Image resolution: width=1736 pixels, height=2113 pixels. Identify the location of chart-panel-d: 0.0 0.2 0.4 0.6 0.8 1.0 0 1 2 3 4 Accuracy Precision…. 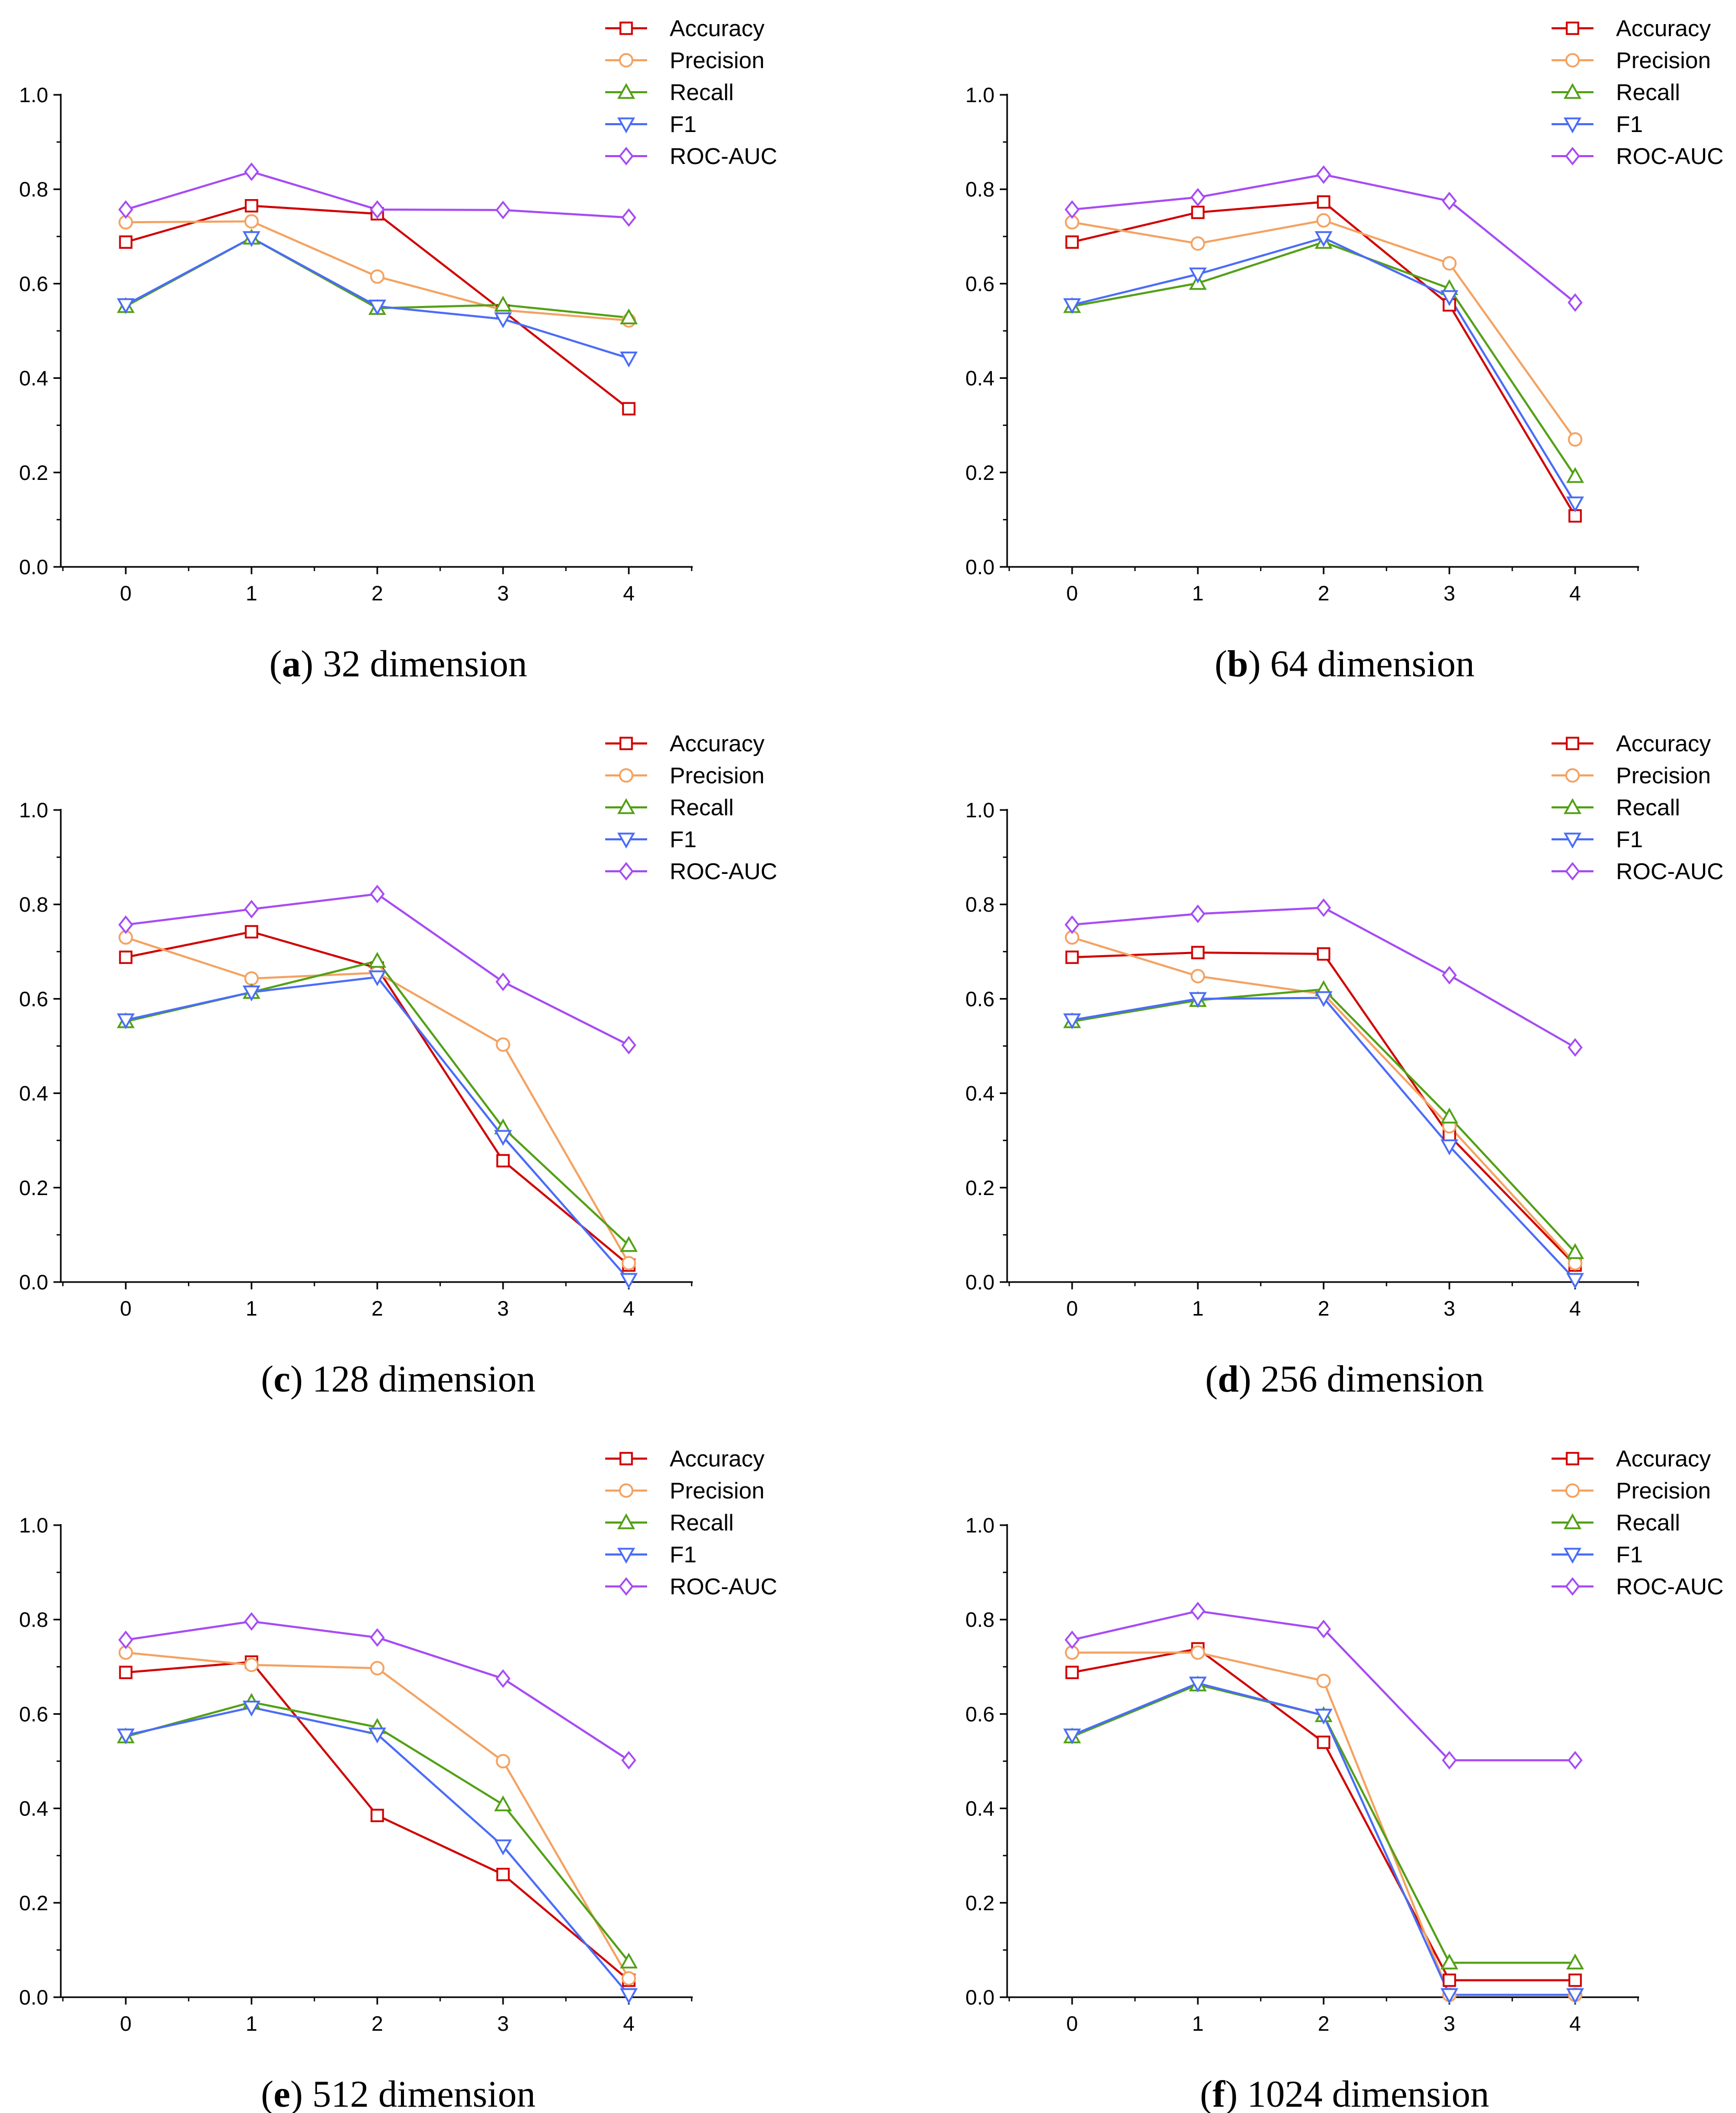
(1344, 1065).